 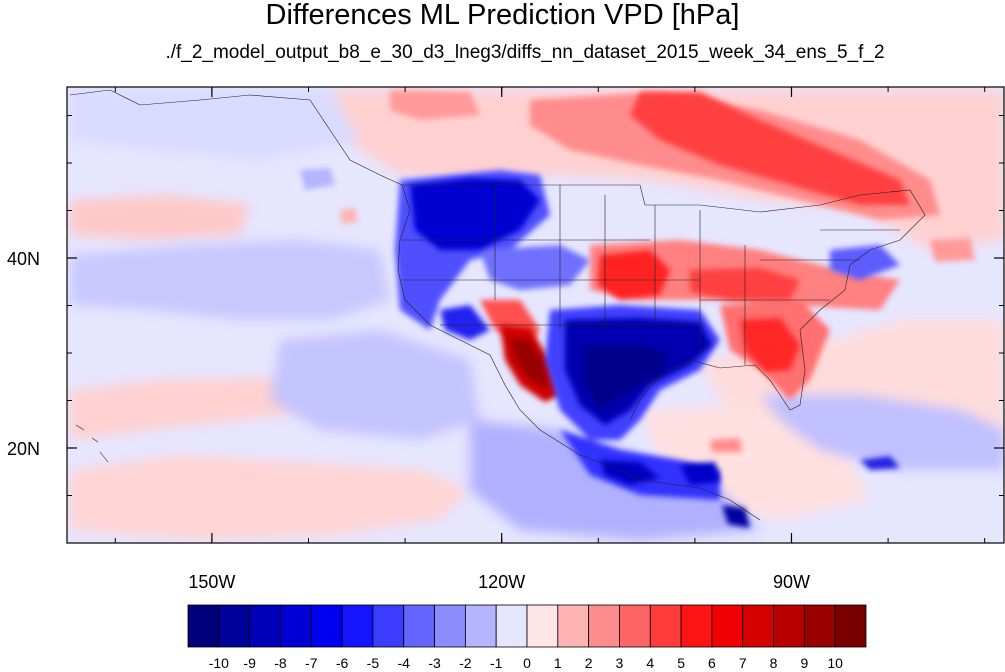 I want to click on colorbar-label: 4, so click(x=650, y=663).